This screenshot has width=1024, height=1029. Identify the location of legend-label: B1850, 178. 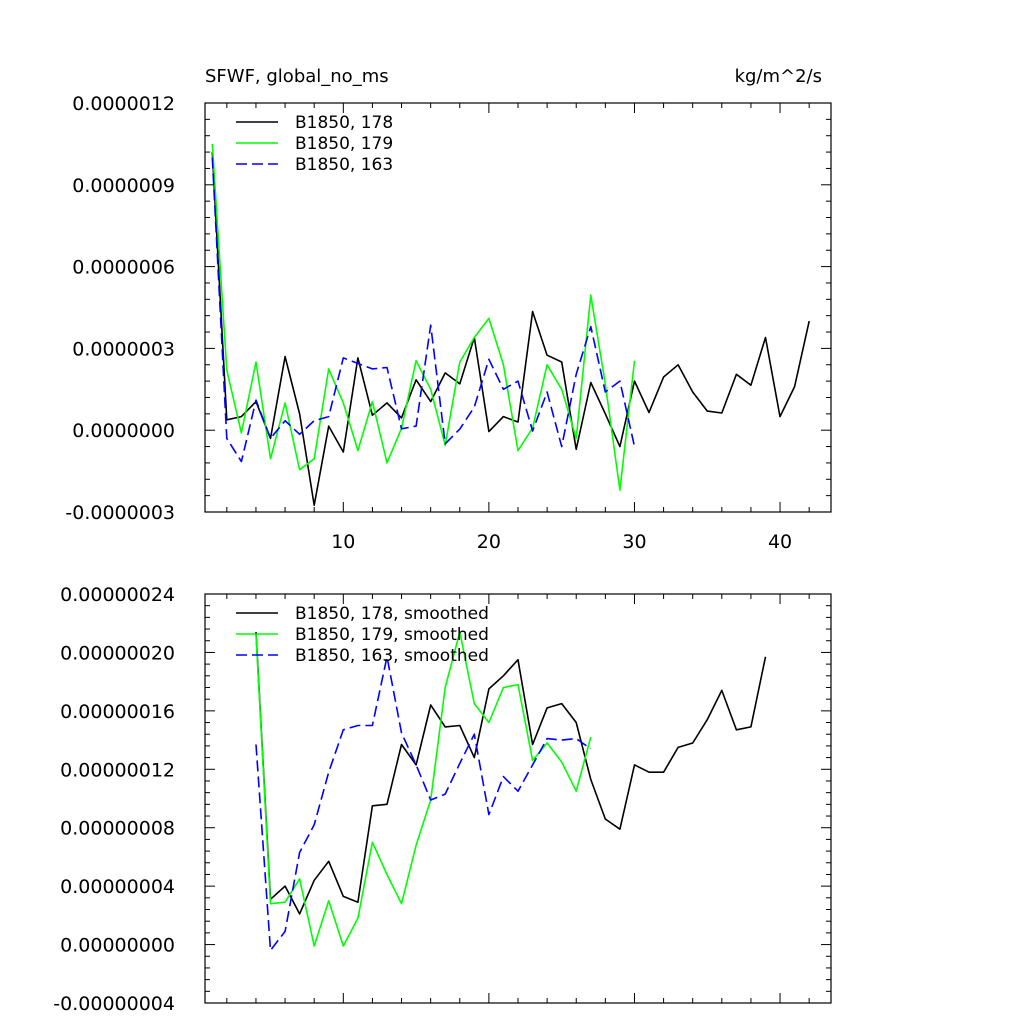
(344, 123).